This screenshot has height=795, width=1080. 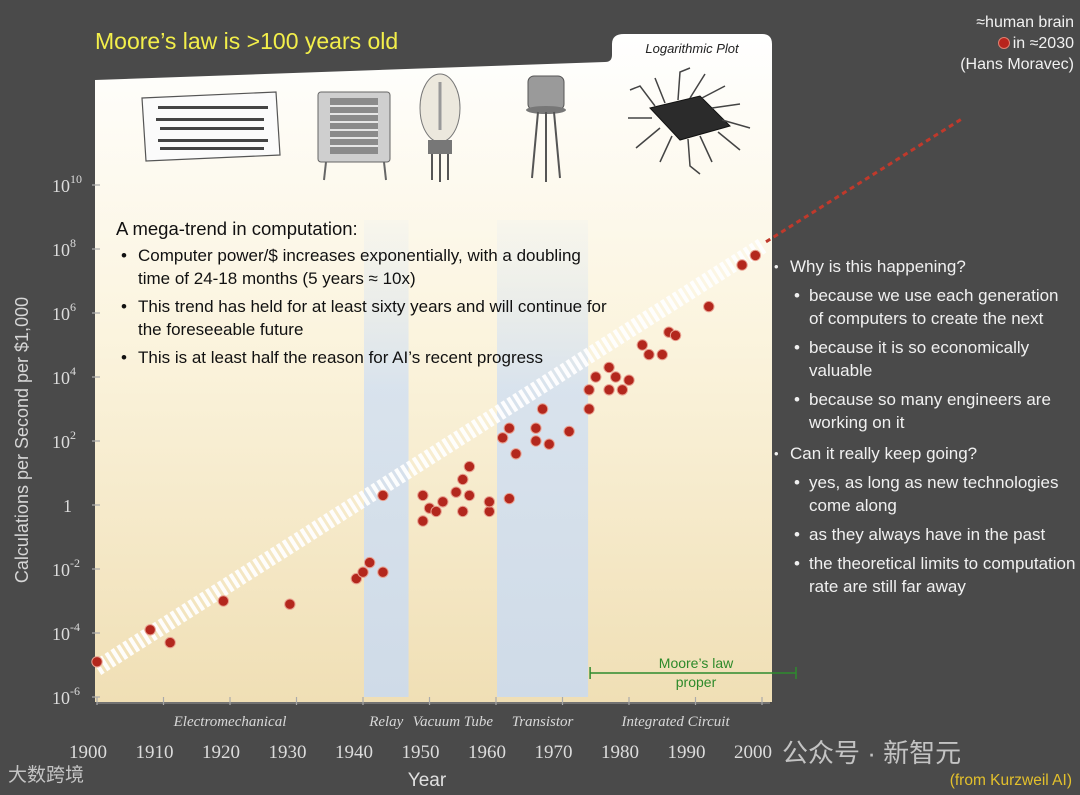 I want to click on x-tick-label: 1910, so click(x=155, y=752).